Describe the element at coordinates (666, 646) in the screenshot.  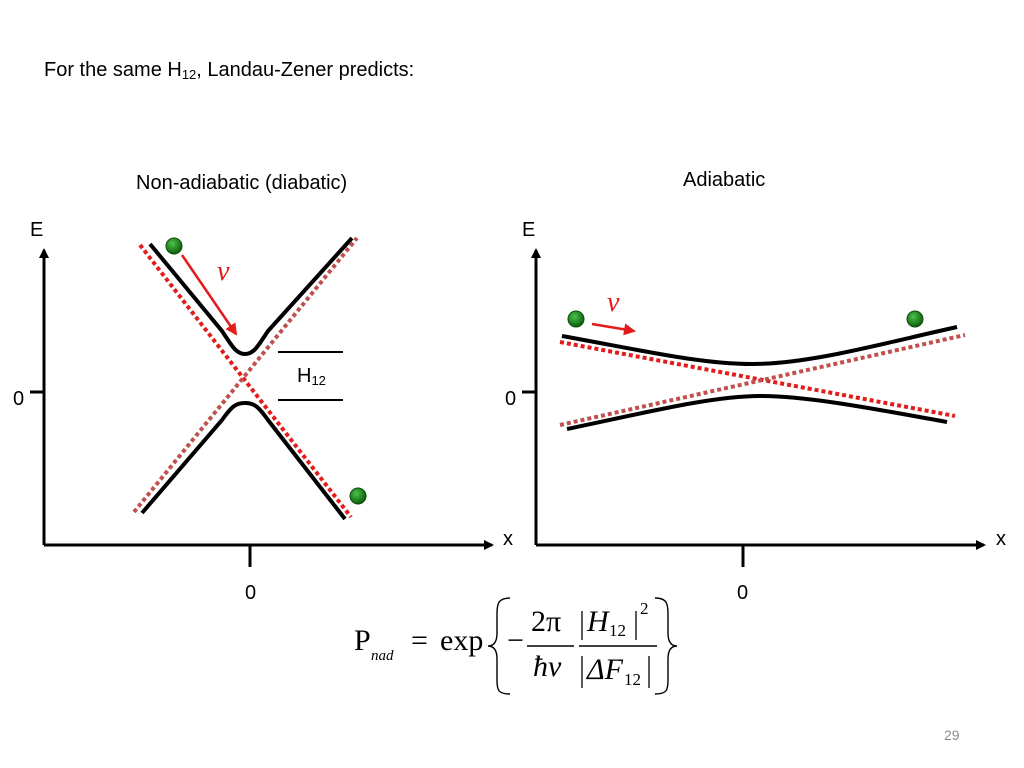
I see `formula-right-brace` at that location.